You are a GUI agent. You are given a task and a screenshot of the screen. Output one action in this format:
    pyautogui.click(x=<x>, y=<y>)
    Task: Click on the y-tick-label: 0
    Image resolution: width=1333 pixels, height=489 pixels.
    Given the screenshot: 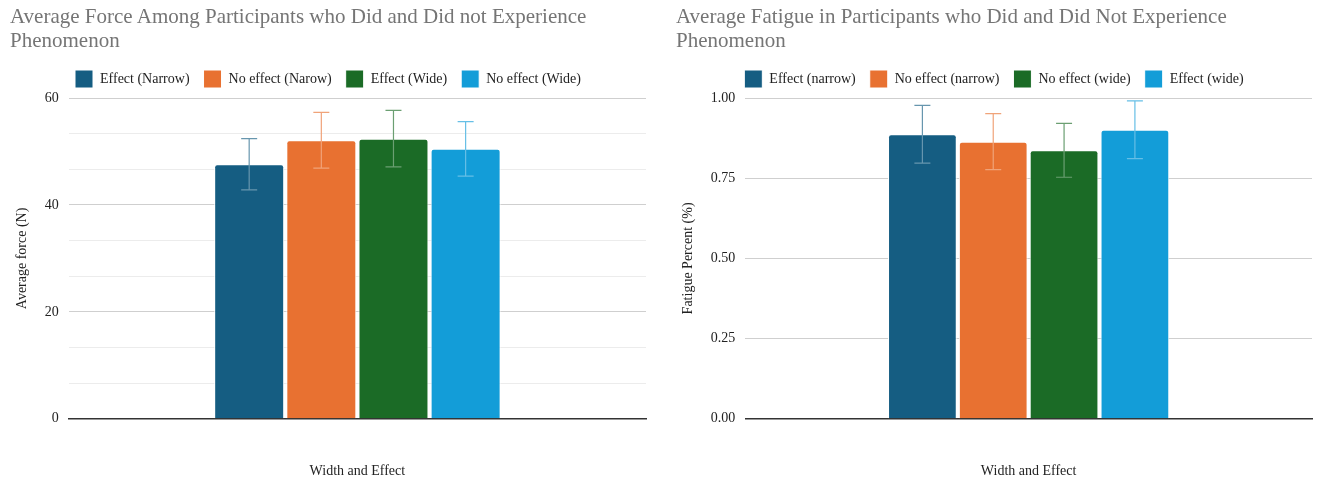 What is the action you would take?
    pyautogui.click(x=55, y=418)
    